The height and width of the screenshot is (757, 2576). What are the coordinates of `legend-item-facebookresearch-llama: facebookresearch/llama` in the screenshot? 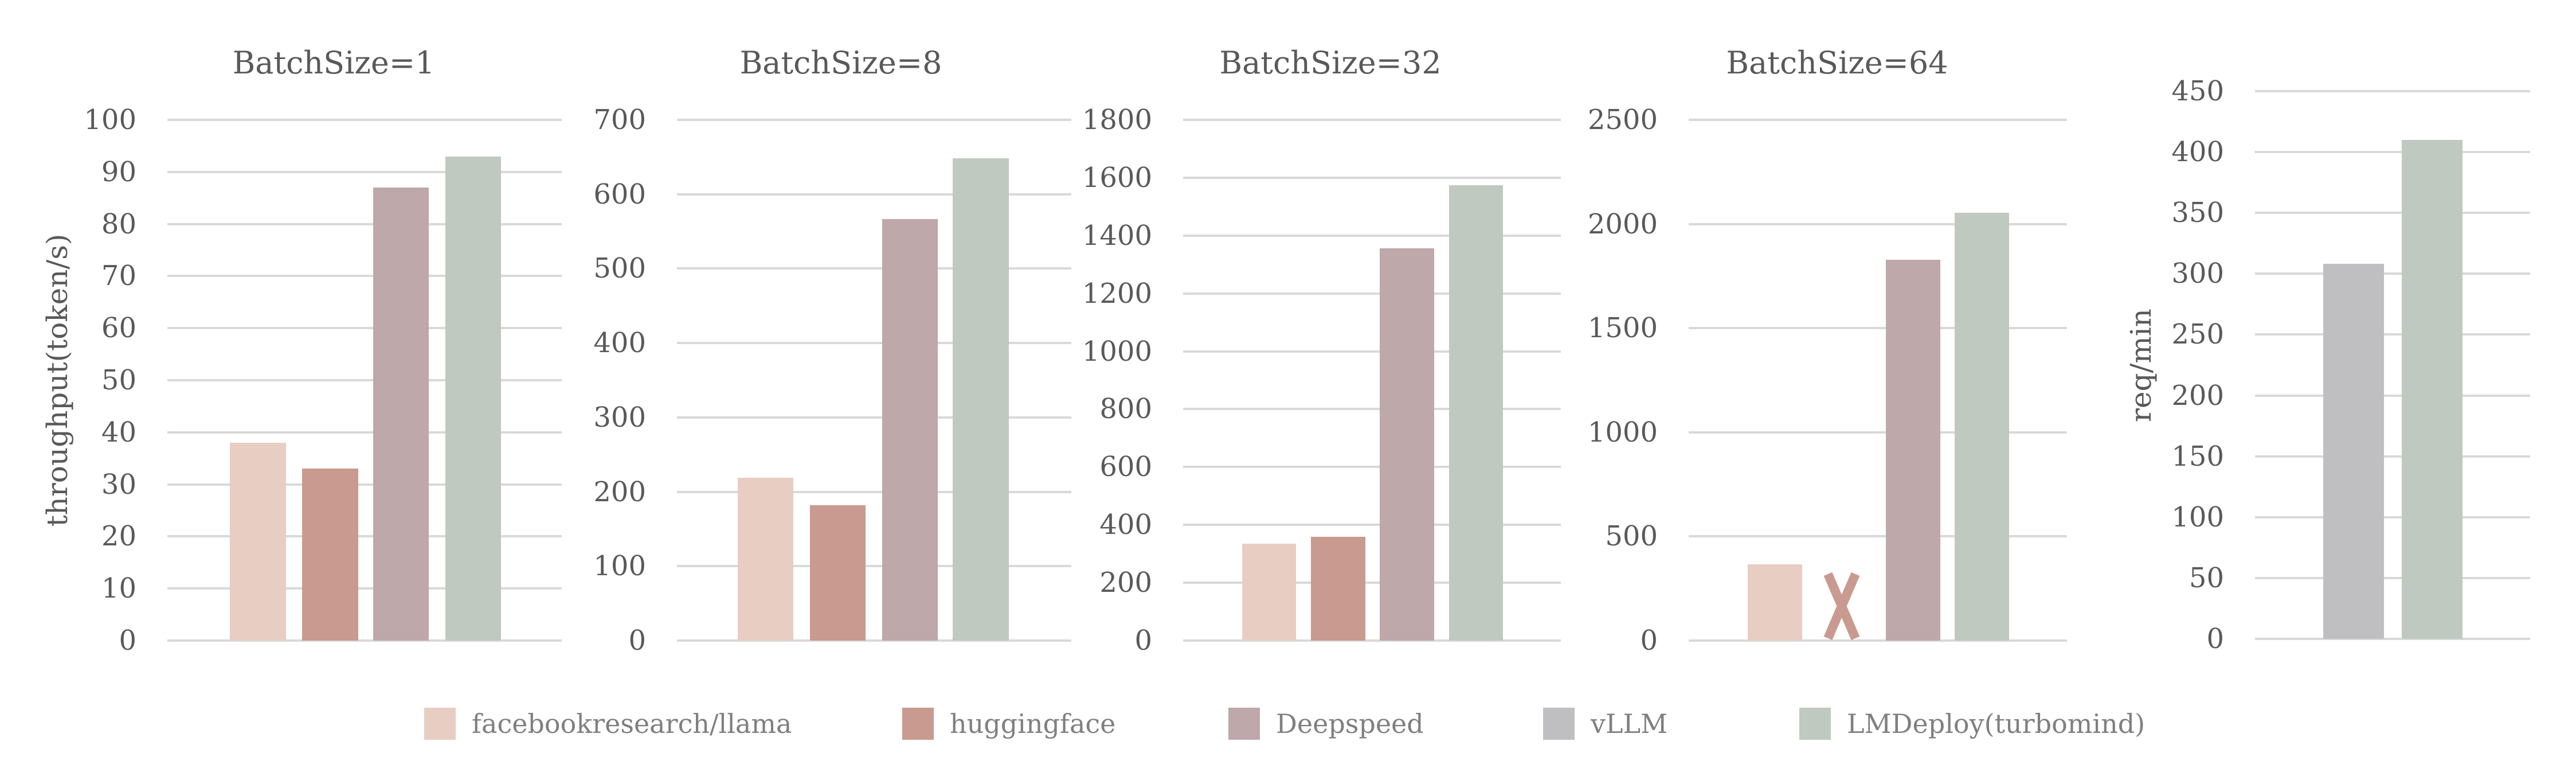 It's located at (608, 723).